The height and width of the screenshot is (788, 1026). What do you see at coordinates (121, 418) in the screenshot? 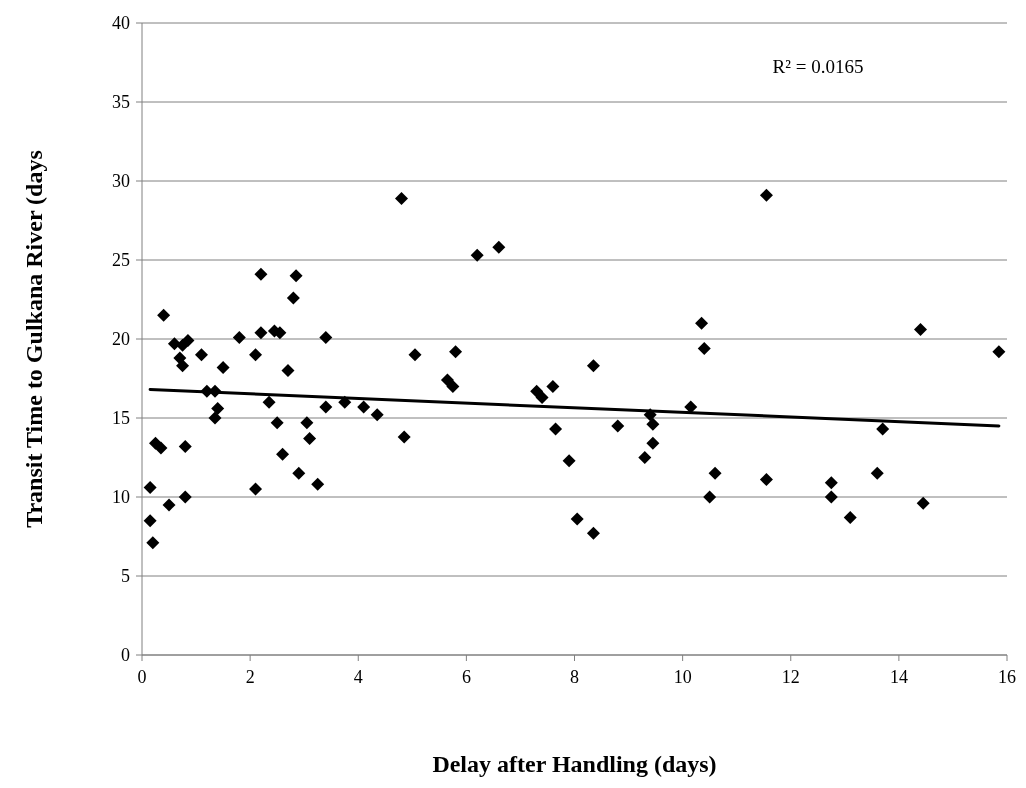
I see `y-tick-label: 15` at bounding box center [121, 418].